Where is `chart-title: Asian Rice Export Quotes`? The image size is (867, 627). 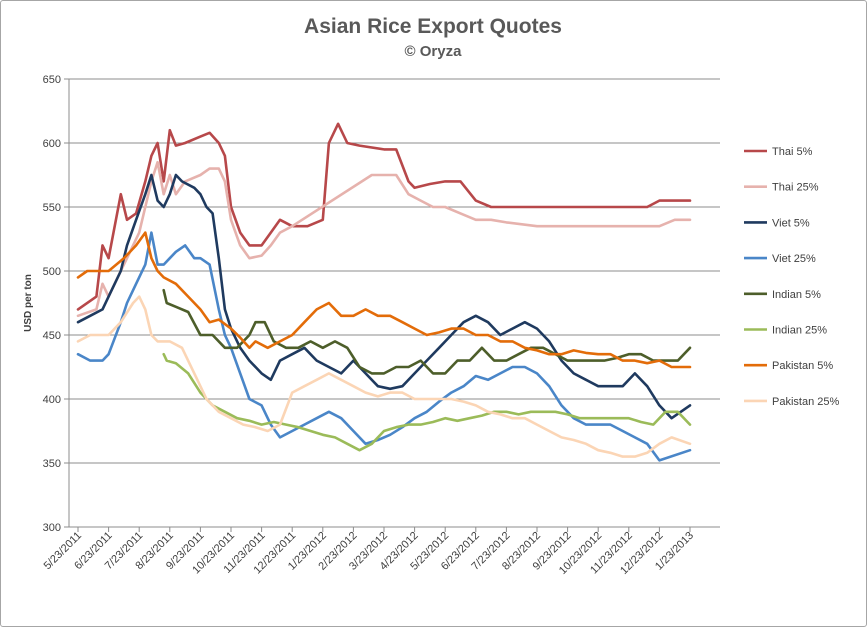
chart-title: Asian Rice Export Quotes is located at coordinates (433, 26).